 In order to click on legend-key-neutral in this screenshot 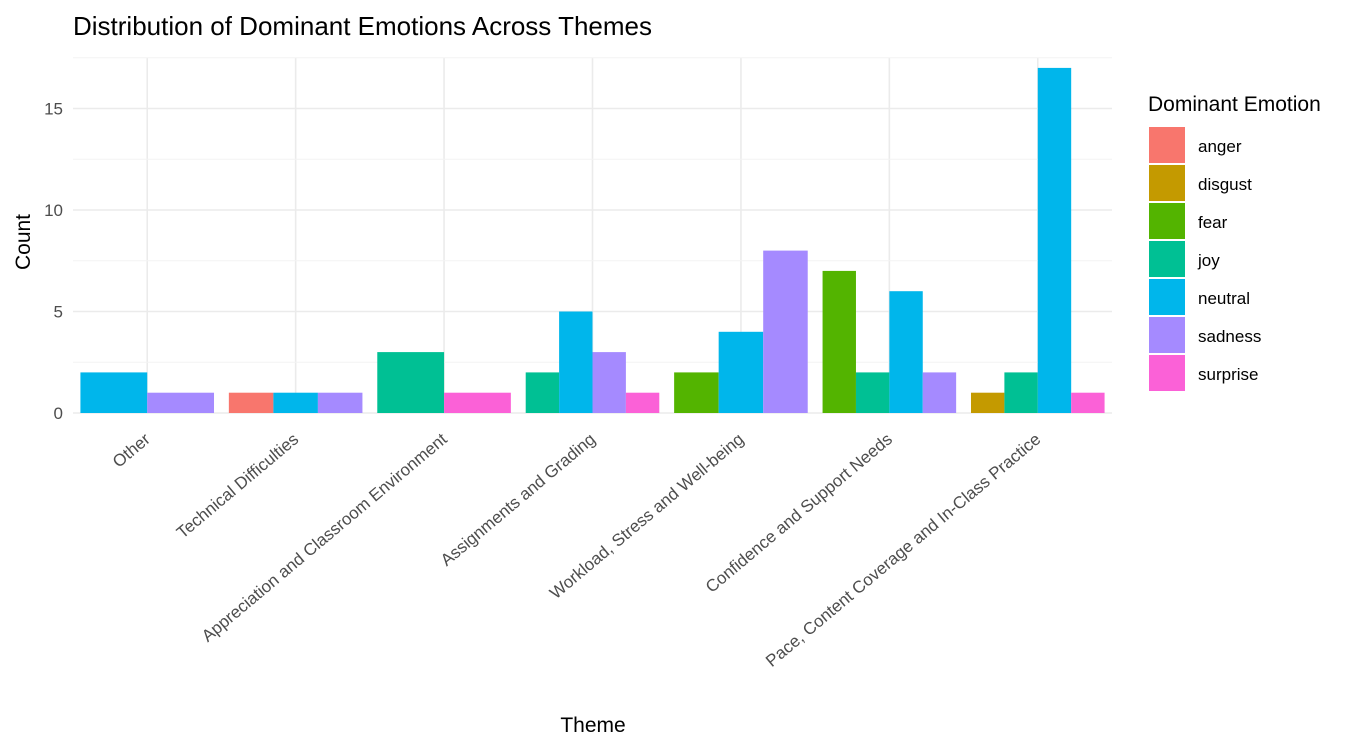, I will do `click(1167, 297)`.